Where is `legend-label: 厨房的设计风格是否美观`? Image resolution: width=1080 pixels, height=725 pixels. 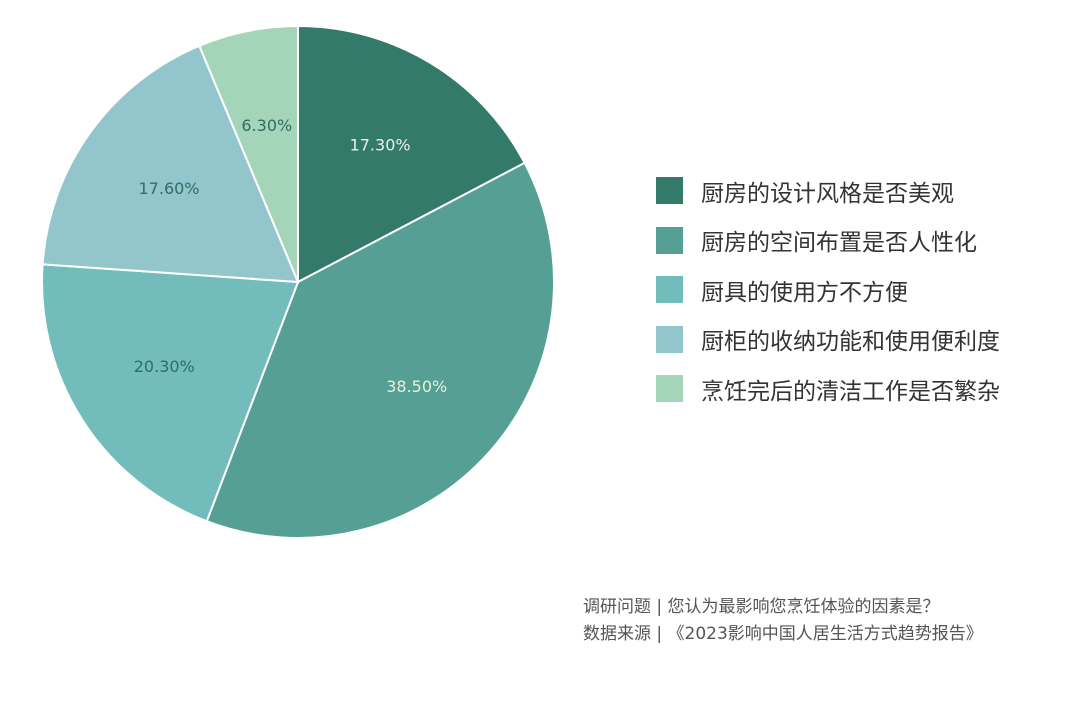 legend-label: 厨房的设计风格是否美观 is located at coordinates (827, 193).